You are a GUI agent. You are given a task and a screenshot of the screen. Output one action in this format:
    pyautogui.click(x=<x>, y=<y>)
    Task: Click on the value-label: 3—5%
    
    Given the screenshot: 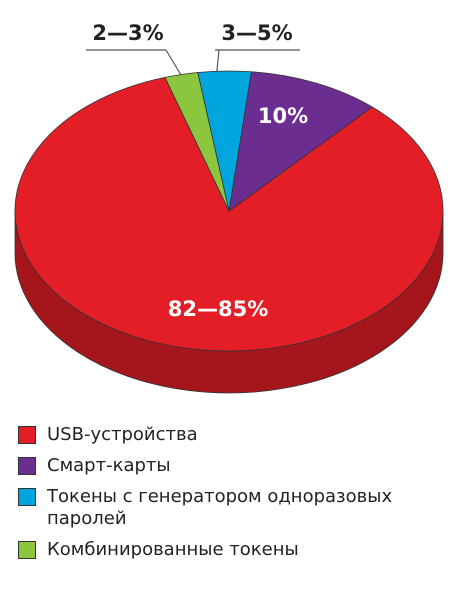 What is the action you would take?
    pyautogui.click(x=256, y=33)
    